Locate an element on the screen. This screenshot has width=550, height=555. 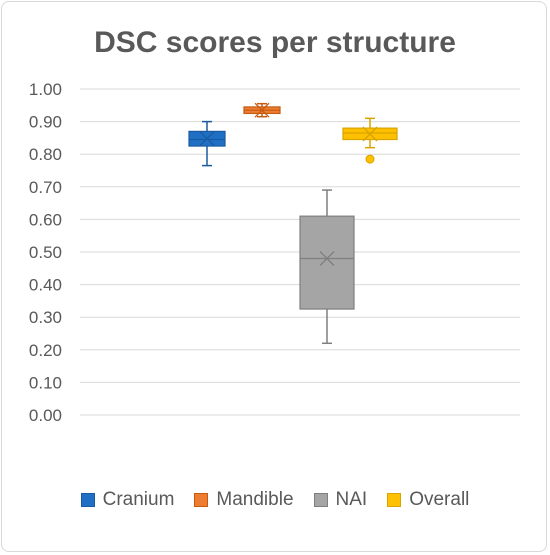
y-tick-label: 0.90 is located at coordinates (45, 122).